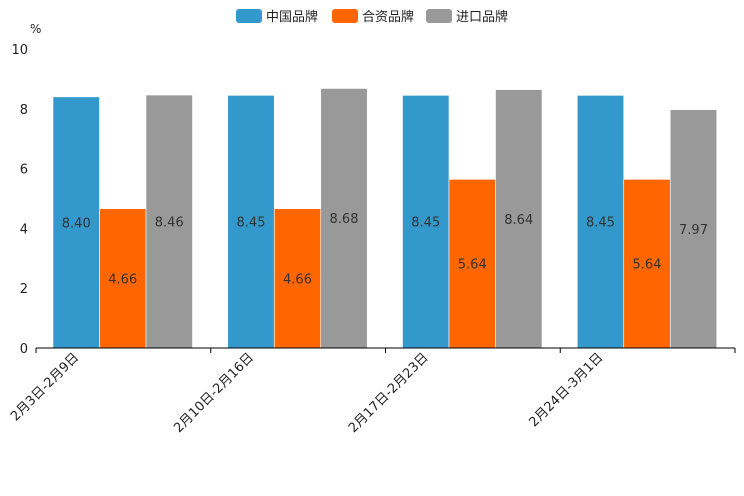 Image resolution: width=744 pixels, height=496 pixels. What do you see at coordinates (19, 200) in the screenshot?
I see `y-axis-ticks: 0 2 4 6 8 10` at bounding box center [19, 200].